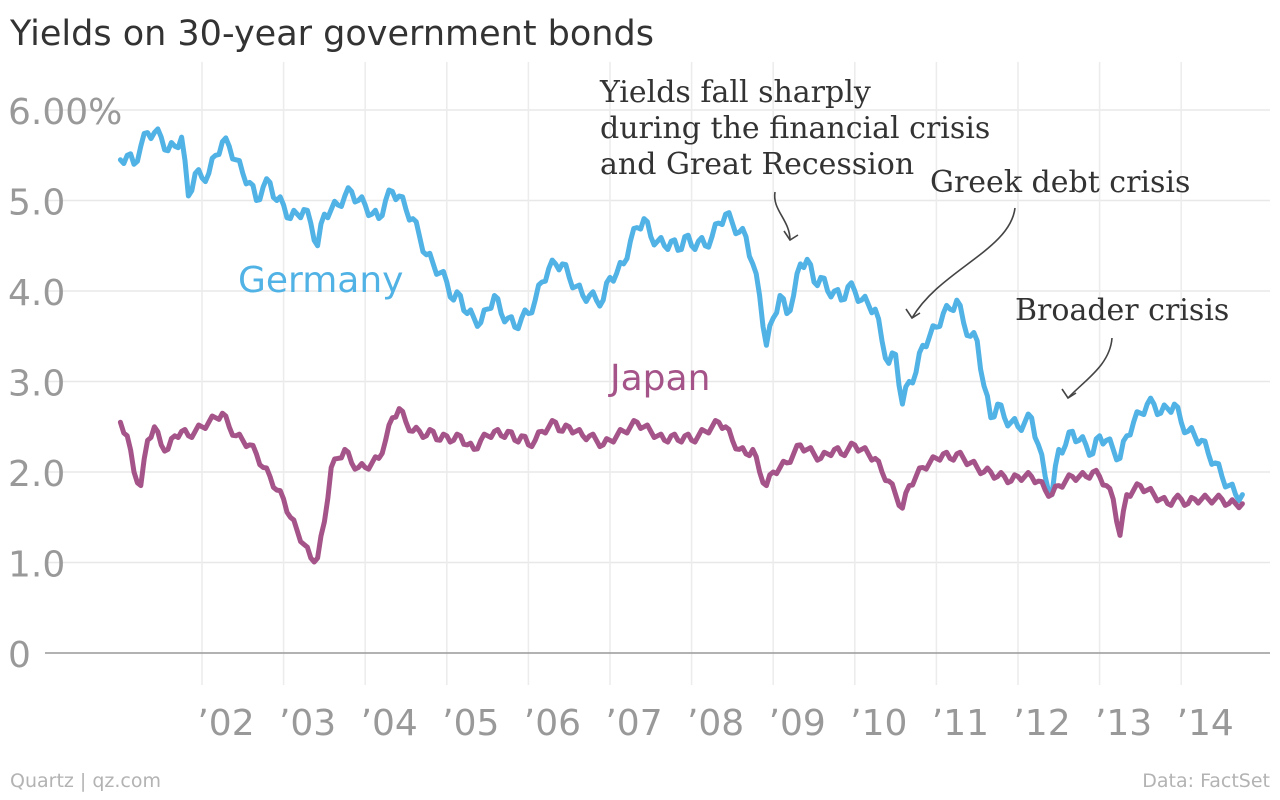 The height and width of the screenshot is (800, 1280). Describe the element at coordinates (225, 723) in the screenshot. I see `x-tick-label: ’02` at that location.